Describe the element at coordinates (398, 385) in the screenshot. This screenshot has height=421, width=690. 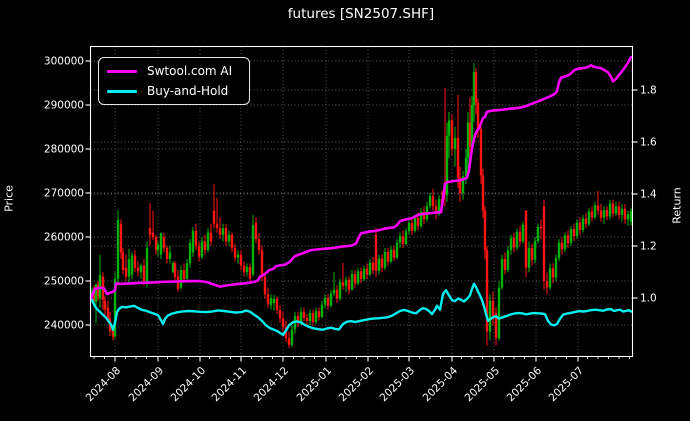
I see `x-tick-label: 2025-03` at that location.